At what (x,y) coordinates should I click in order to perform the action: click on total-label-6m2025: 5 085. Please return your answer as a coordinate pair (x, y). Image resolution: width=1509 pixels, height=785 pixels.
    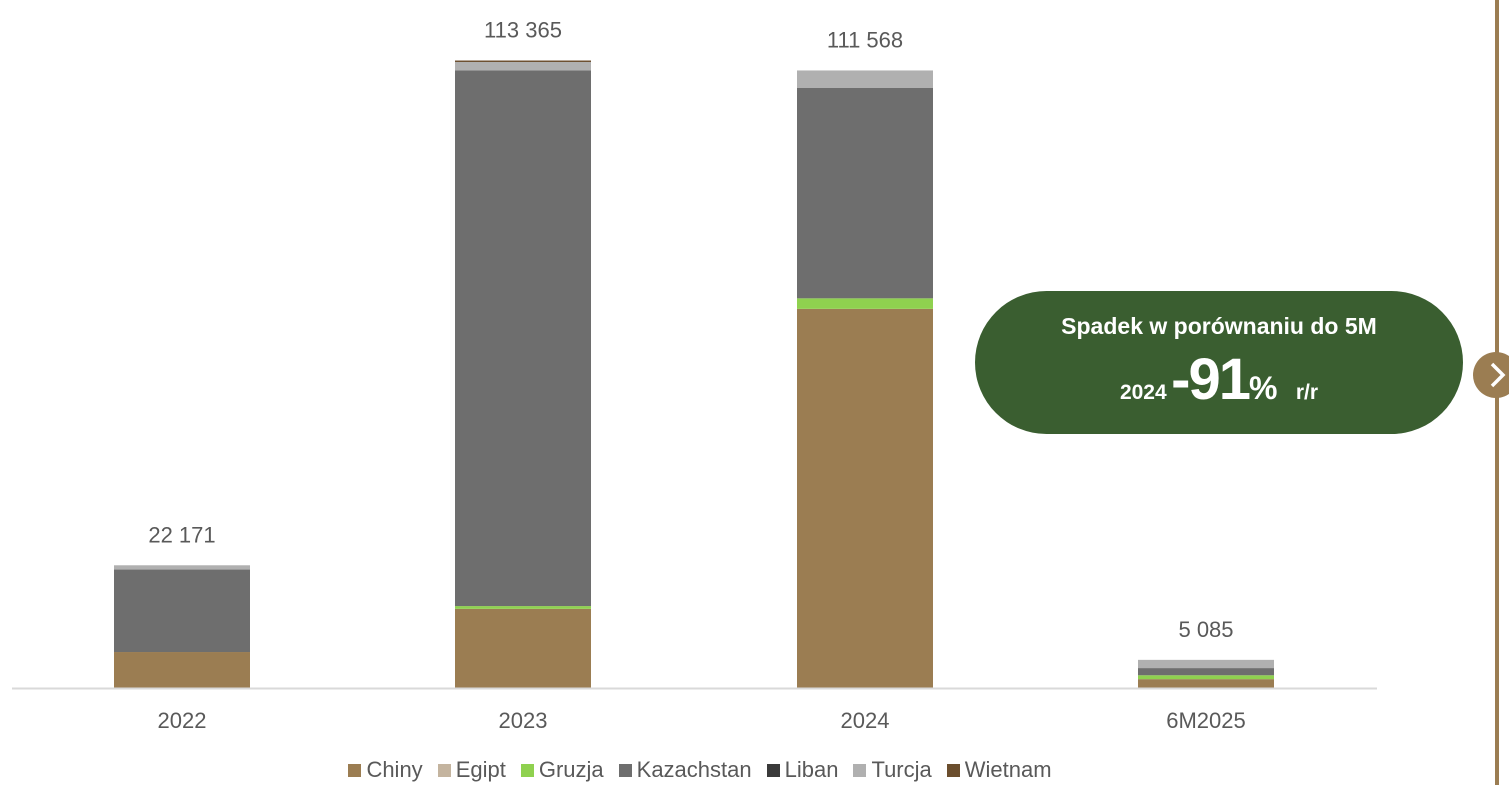
    Looking at the image, I should click on (1205, 629).